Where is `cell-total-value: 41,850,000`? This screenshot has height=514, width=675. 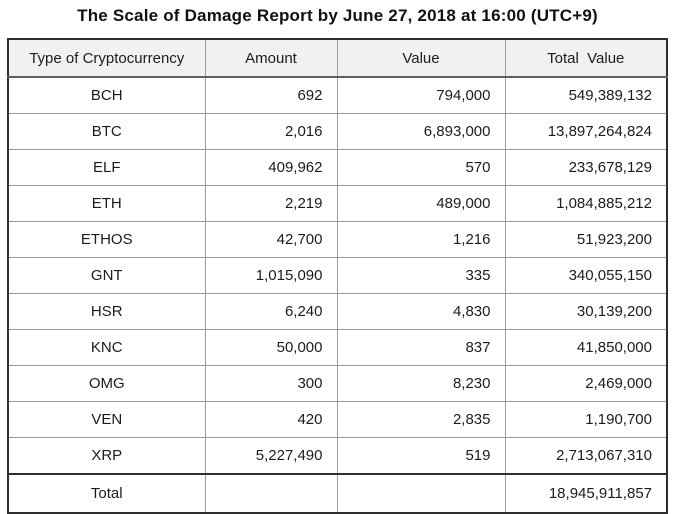
cell-total-value: 41,850,000 is located at coordinates (586, 347).